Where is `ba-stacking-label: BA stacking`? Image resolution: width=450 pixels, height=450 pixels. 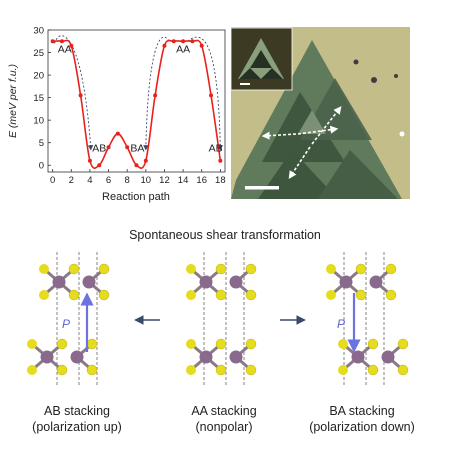
ba-stacking-label: BA stacking is located at coordinates (361, 411).